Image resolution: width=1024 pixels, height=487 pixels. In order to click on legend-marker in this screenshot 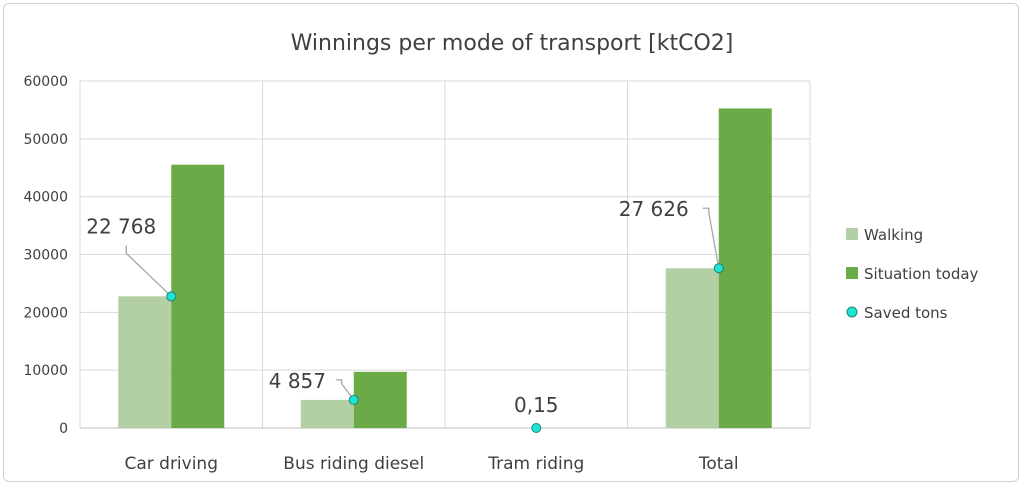, I will do `click(852, 312)`.